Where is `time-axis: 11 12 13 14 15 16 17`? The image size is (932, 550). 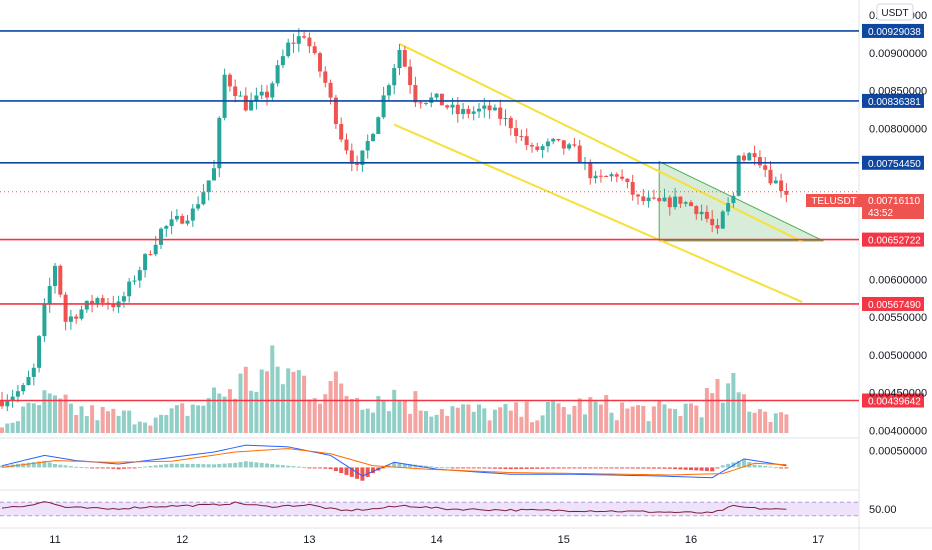
time-axis: 11 12 13 14 15 16 17 is located at coordinates (436, 540).